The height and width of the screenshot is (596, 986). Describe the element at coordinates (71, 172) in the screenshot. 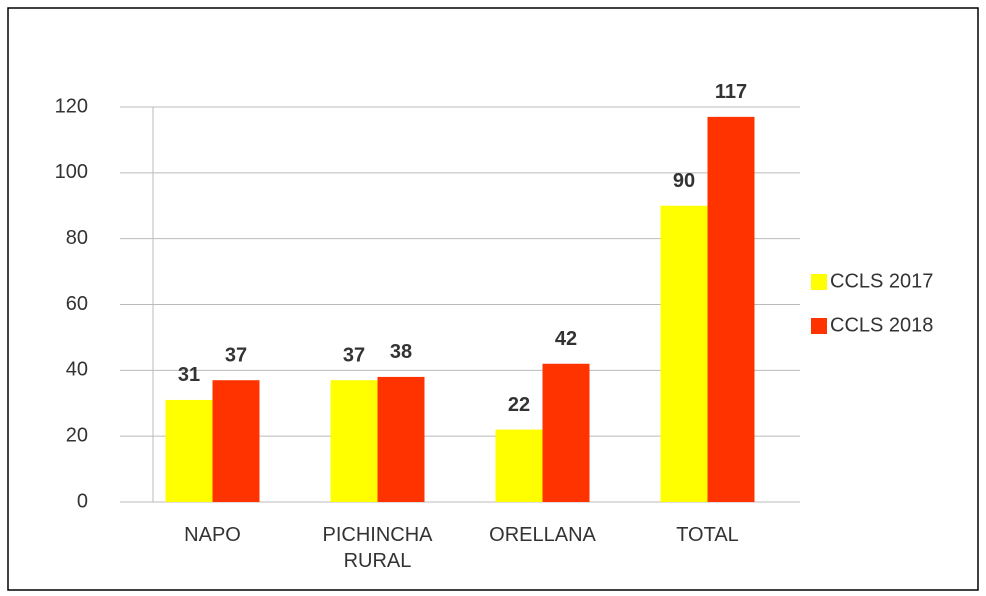

I see `y-tick-label: 100` at that location.